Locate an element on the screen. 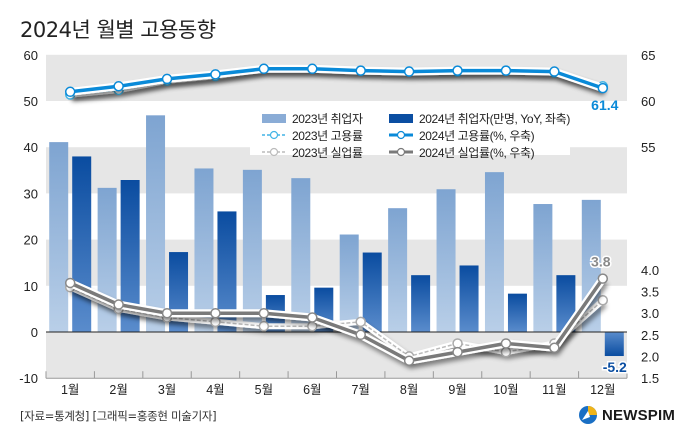  legend-label: 2024년 취업자(만명, YoY, 좌축) is located at coordinates (494, 119).